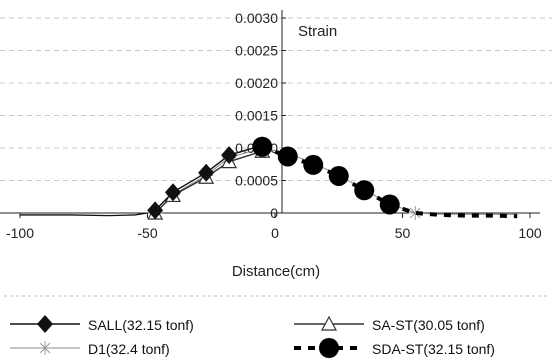  I want to click on y-tick-label: 0.0025, so click(256, 51).